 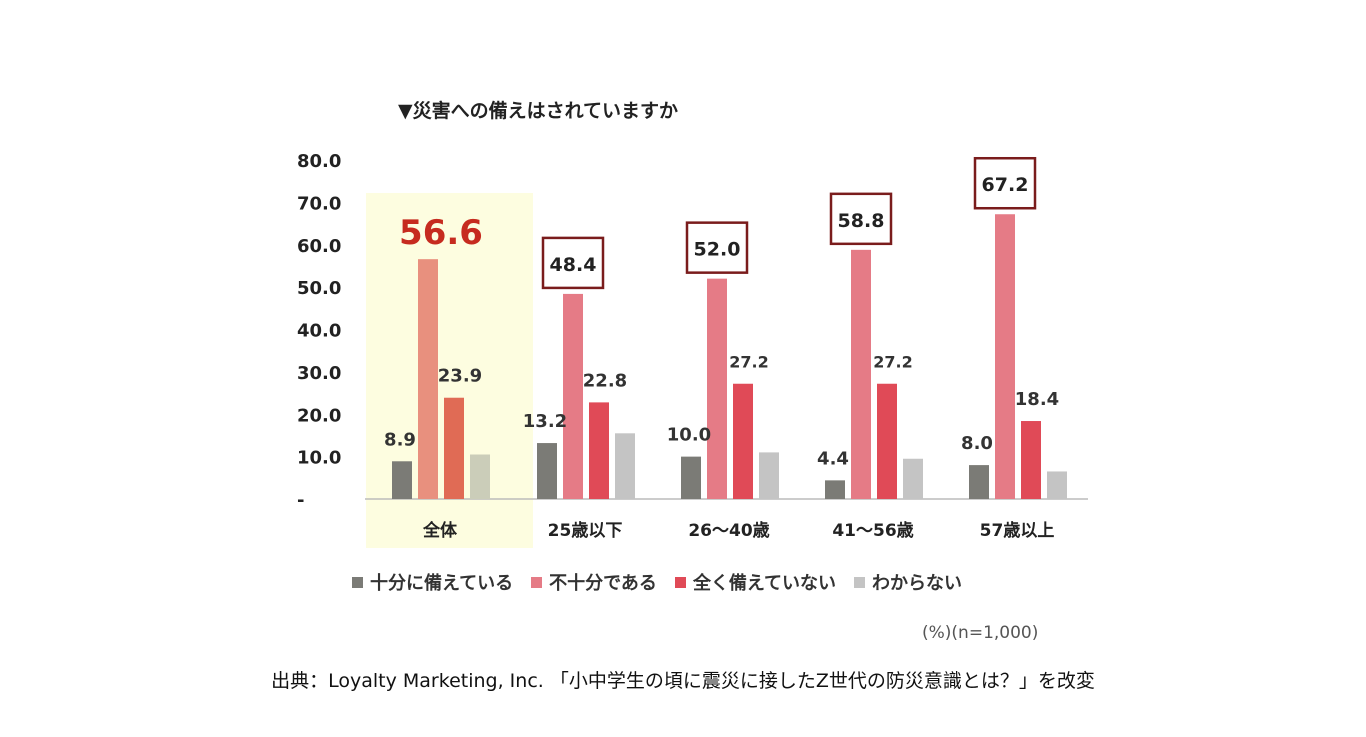 What do you see at coordinates (585, 530) in the screenshot?
I see `x-tick-label: 25歳以下` at bounding box center [585, 530].